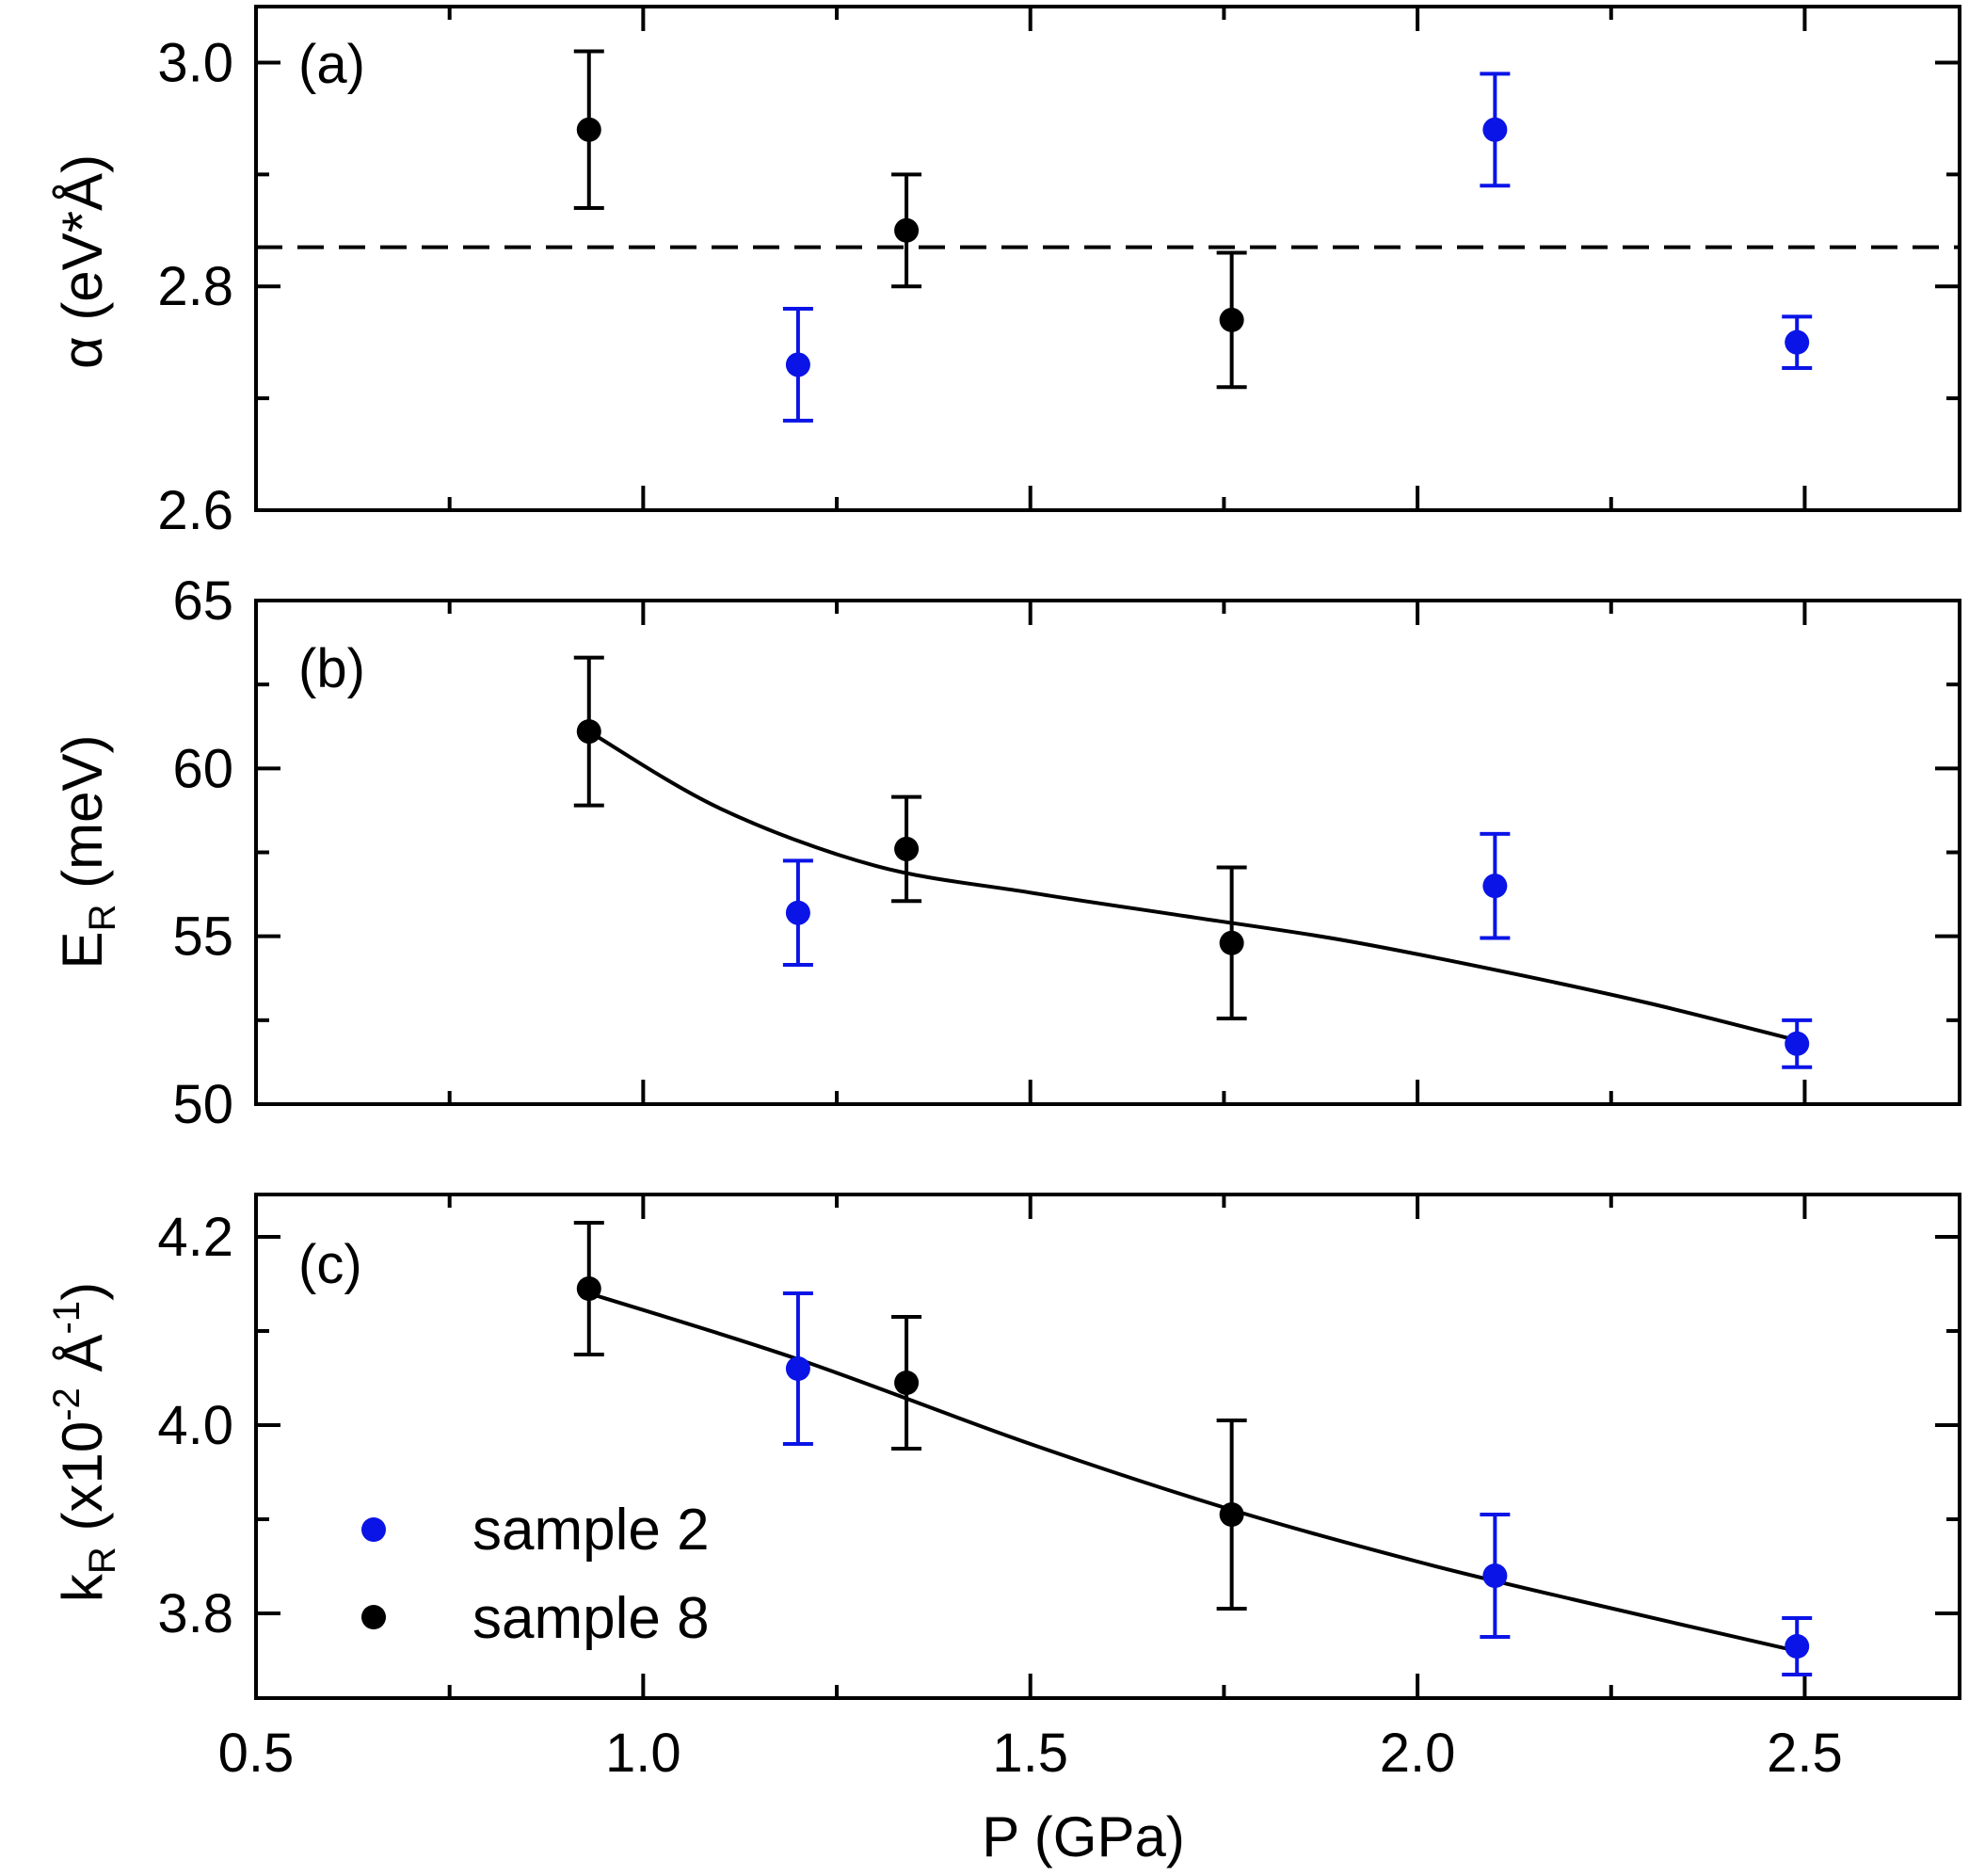  I want to click on y-tick-label: 50, so click(203, 1104).